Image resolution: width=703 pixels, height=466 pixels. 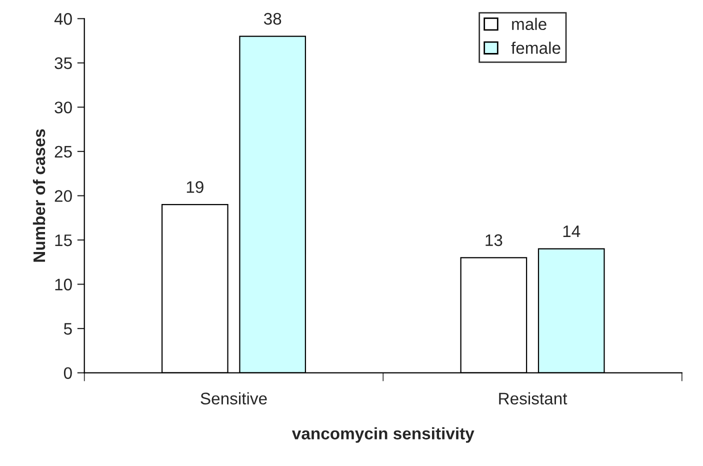 I want to click on y-tick-label: 0, so click(x=68, y=373).